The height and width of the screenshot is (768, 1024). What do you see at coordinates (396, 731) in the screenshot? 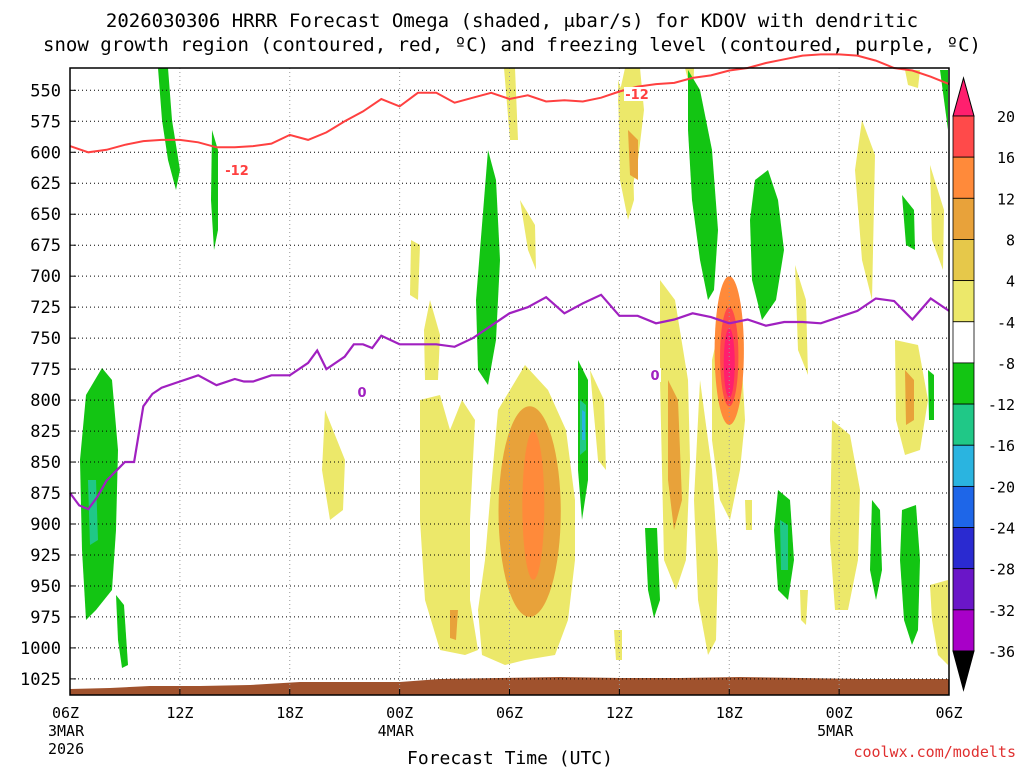
I see `x-tick-date: 4MAR` at bounding box center [396, 731].